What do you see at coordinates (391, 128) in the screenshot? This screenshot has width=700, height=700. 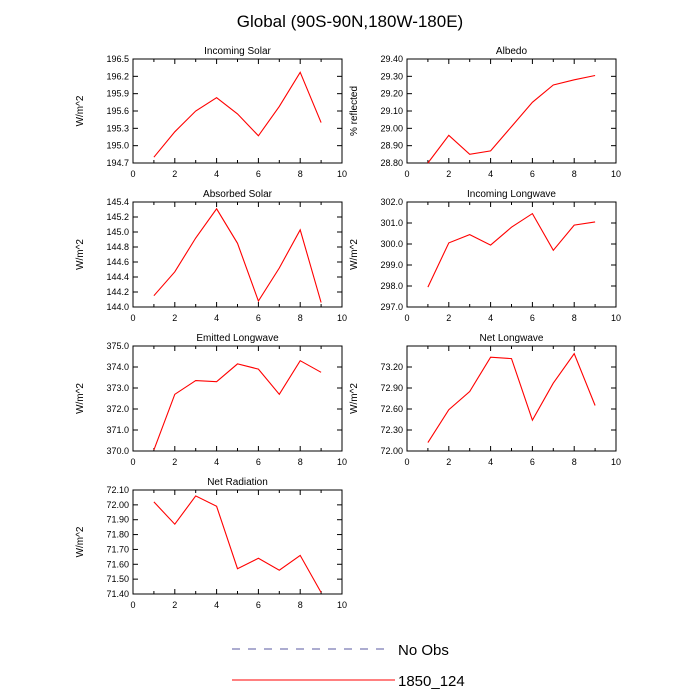 I see `y-tick-label: 29.00` at bounding box center [391, 128].